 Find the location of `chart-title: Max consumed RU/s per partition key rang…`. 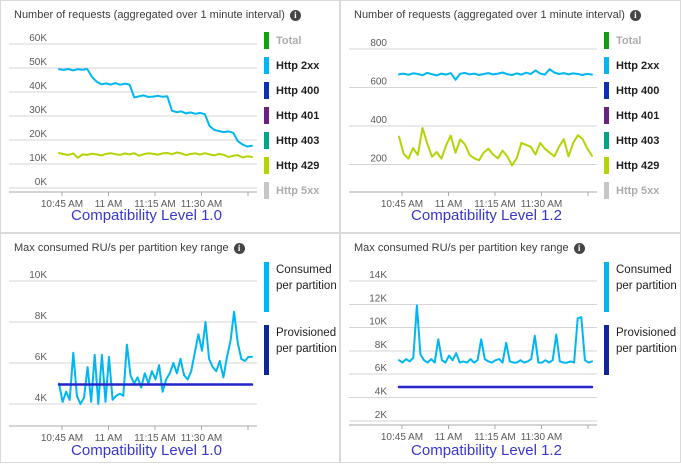

chart-title: Max consumed RU/s per partition key rang… is located at coordinates (129, 248).